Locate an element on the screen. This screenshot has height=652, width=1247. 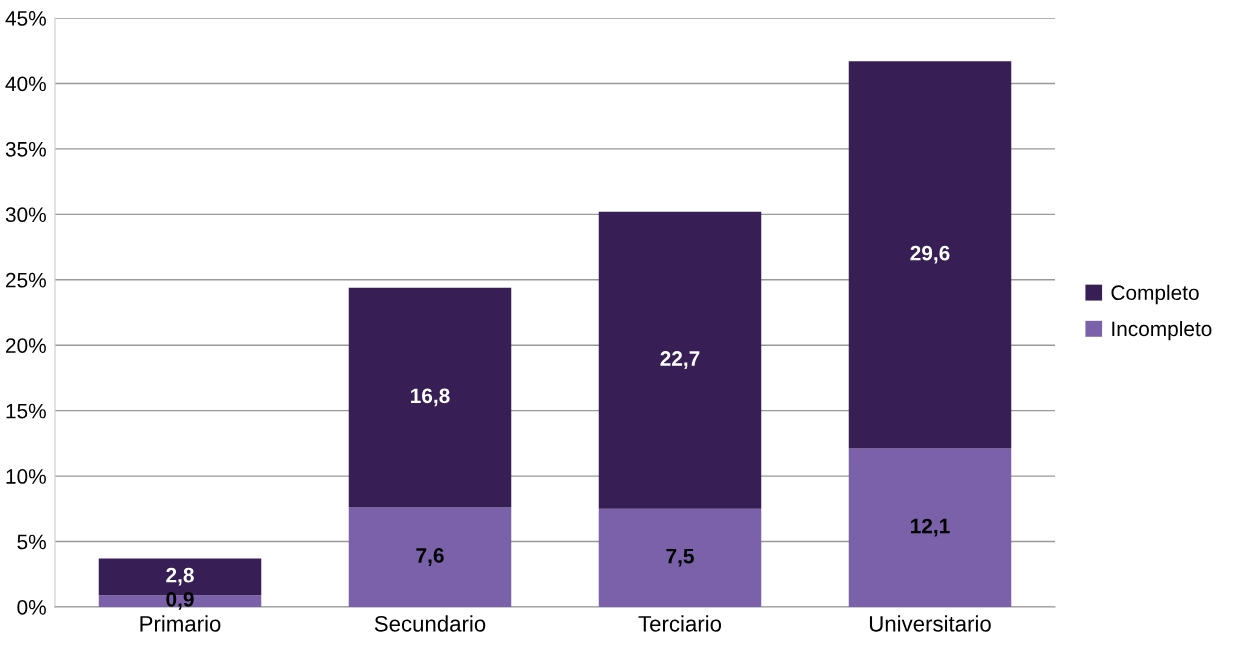
y-tick-label: 20% is located at coordinates (26, 345).